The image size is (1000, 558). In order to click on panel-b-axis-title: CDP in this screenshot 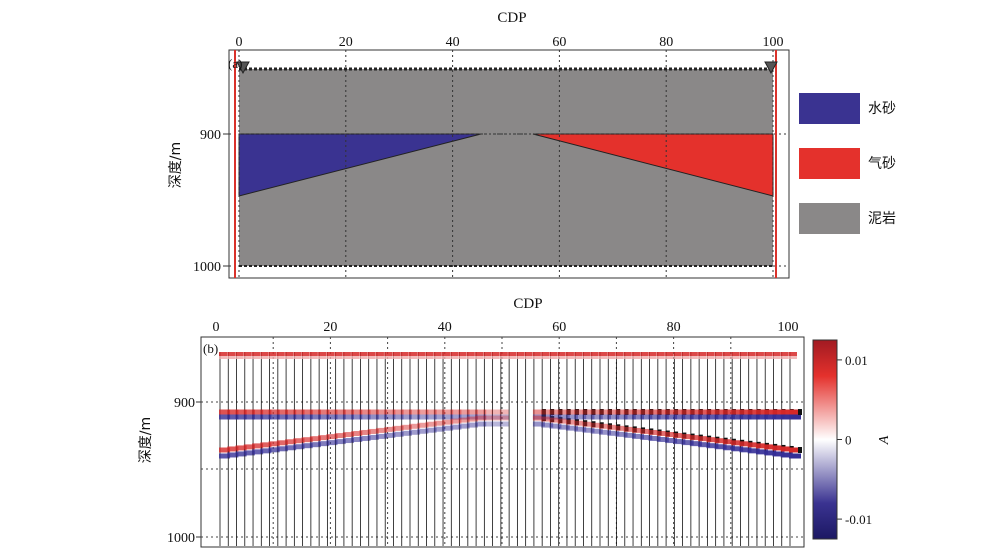, I will do `click(527, 304)`.